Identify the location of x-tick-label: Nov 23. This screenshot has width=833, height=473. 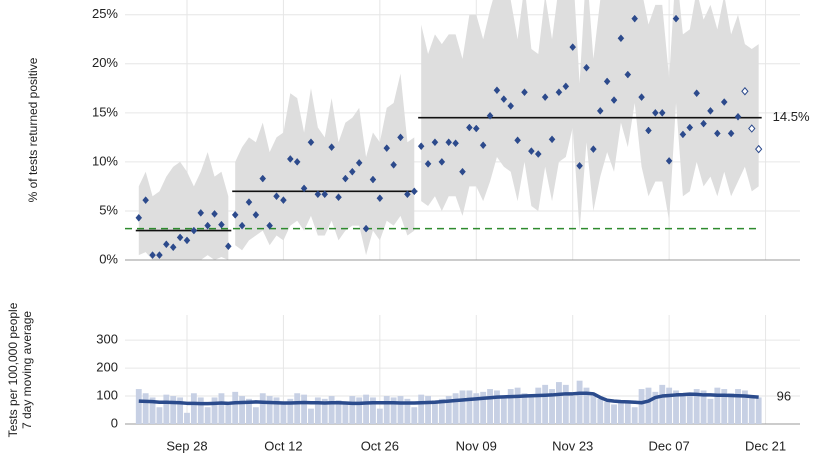
(572, 445).